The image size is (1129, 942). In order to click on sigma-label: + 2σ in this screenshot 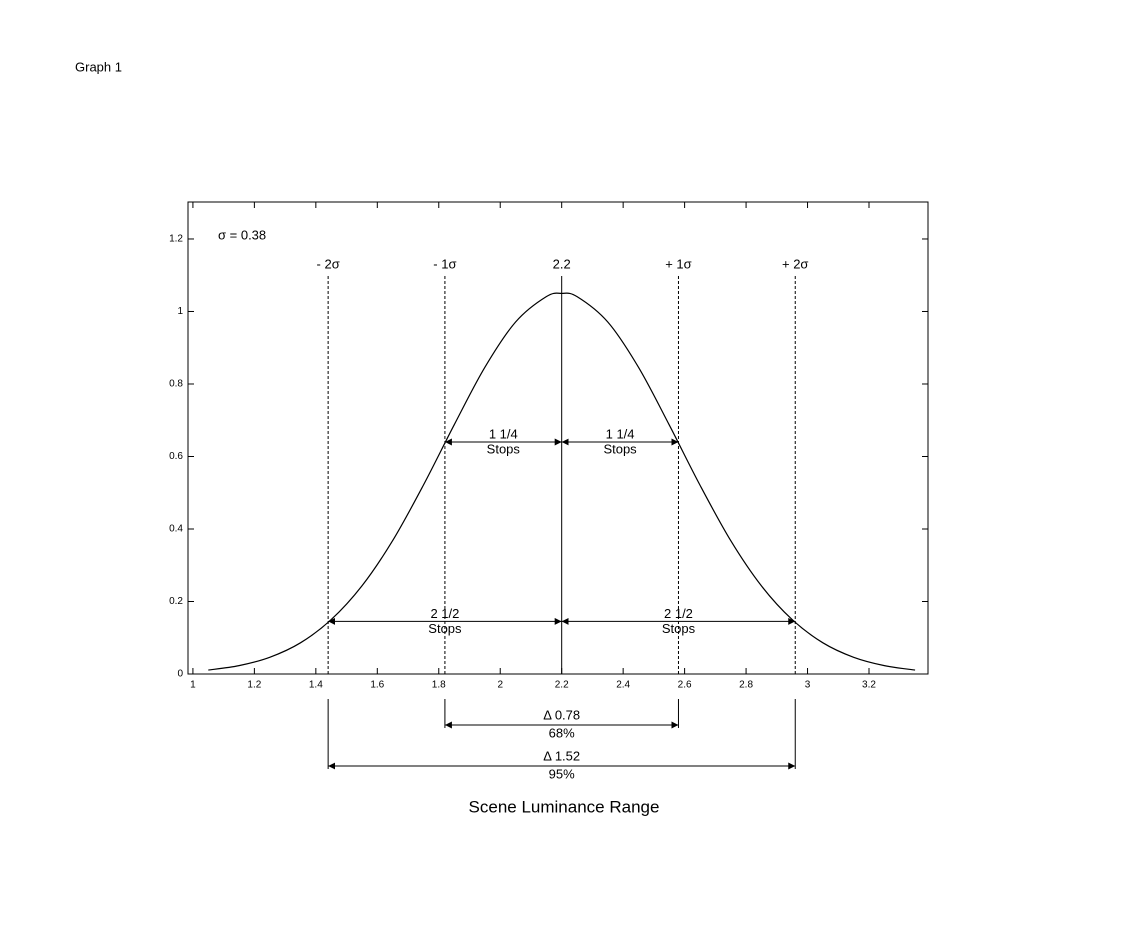, I will do `click(795, 263)`.